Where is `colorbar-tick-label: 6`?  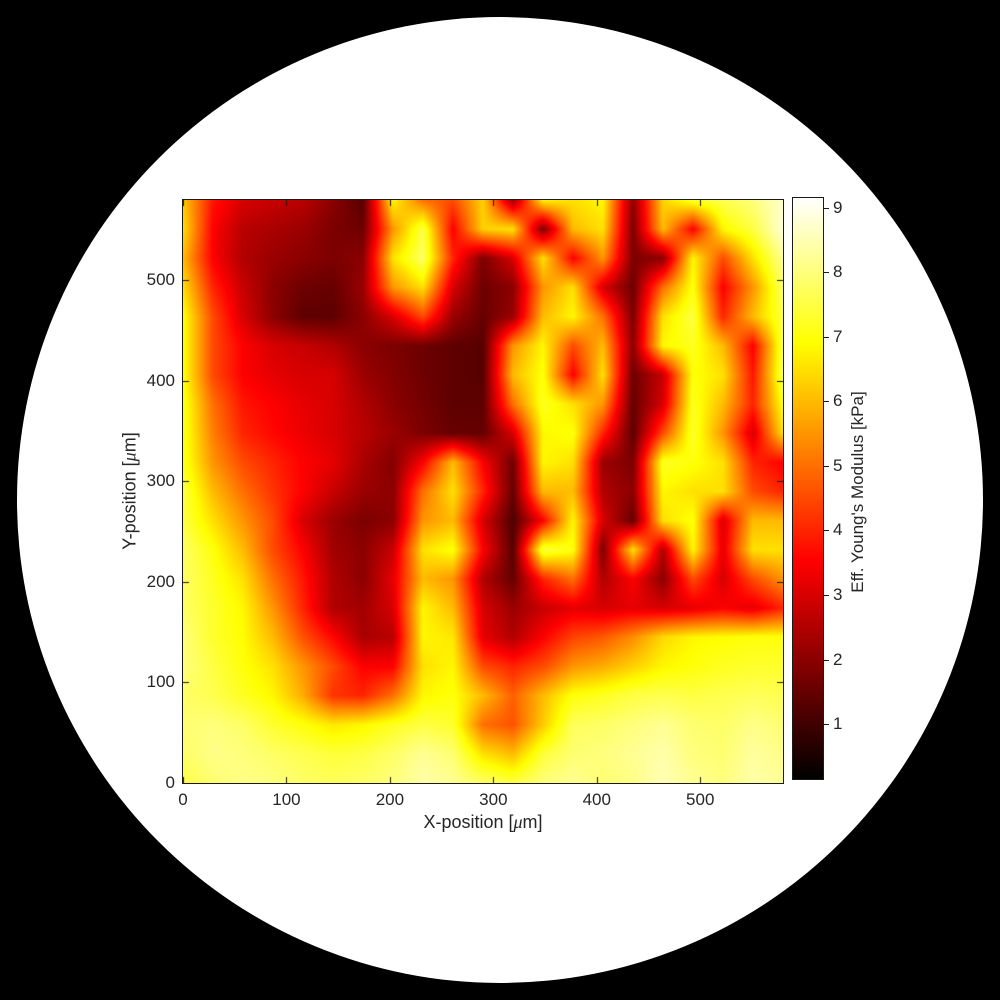
colorbar-tick-label: 6 is located at coordinates (838, 401).